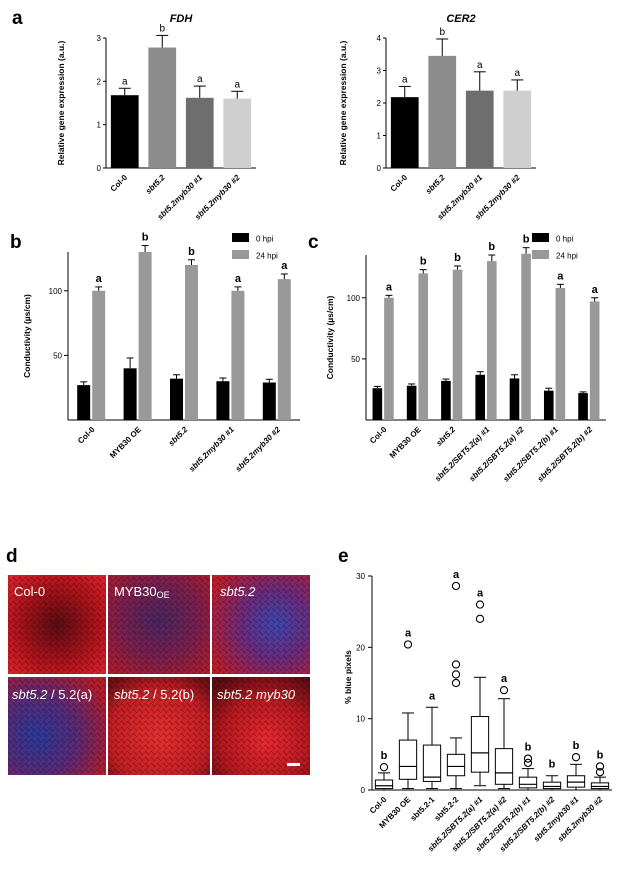 The height and width of the screenshot is (881, 617). I want to click on a-fdh-ytick-label: 2, so click(99, 81).